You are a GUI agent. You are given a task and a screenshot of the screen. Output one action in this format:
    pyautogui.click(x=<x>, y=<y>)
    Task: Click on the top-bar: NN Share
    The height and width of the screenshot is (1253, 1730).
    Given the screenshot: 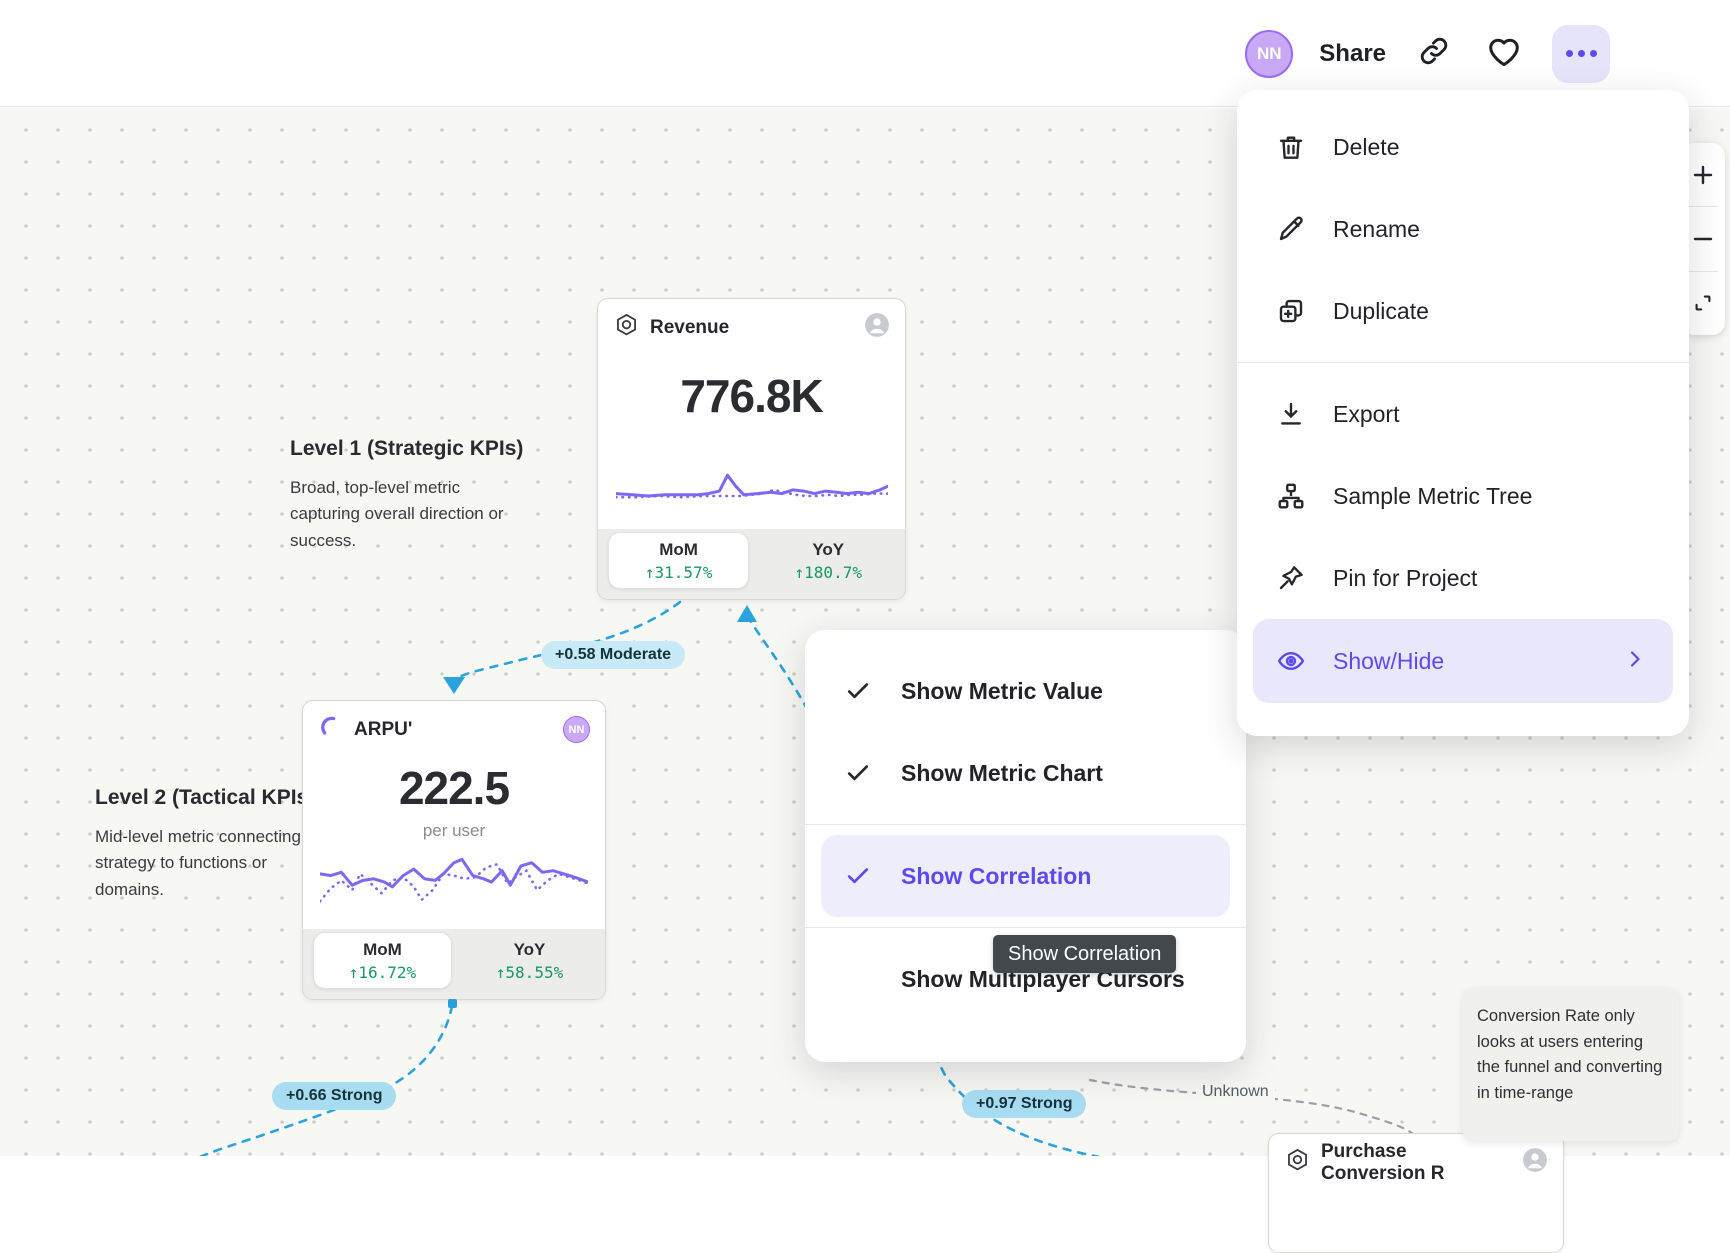 What is the action you would take?
    pyautogui.click(x=865, y=53)
    